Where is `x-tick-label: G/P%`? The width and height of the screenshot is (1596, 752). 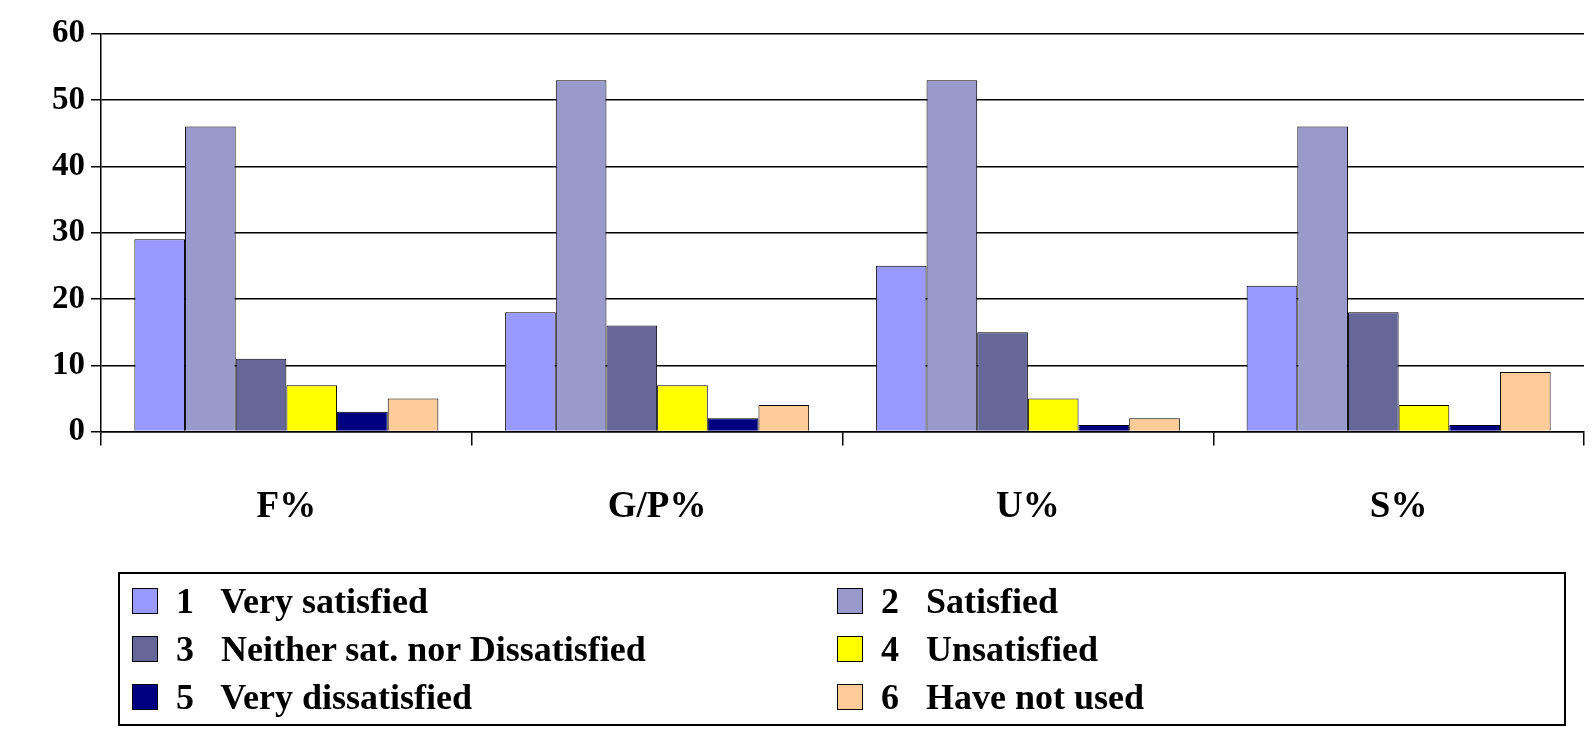
x-tick-label: G/P% is located at coordinates (657, 505).